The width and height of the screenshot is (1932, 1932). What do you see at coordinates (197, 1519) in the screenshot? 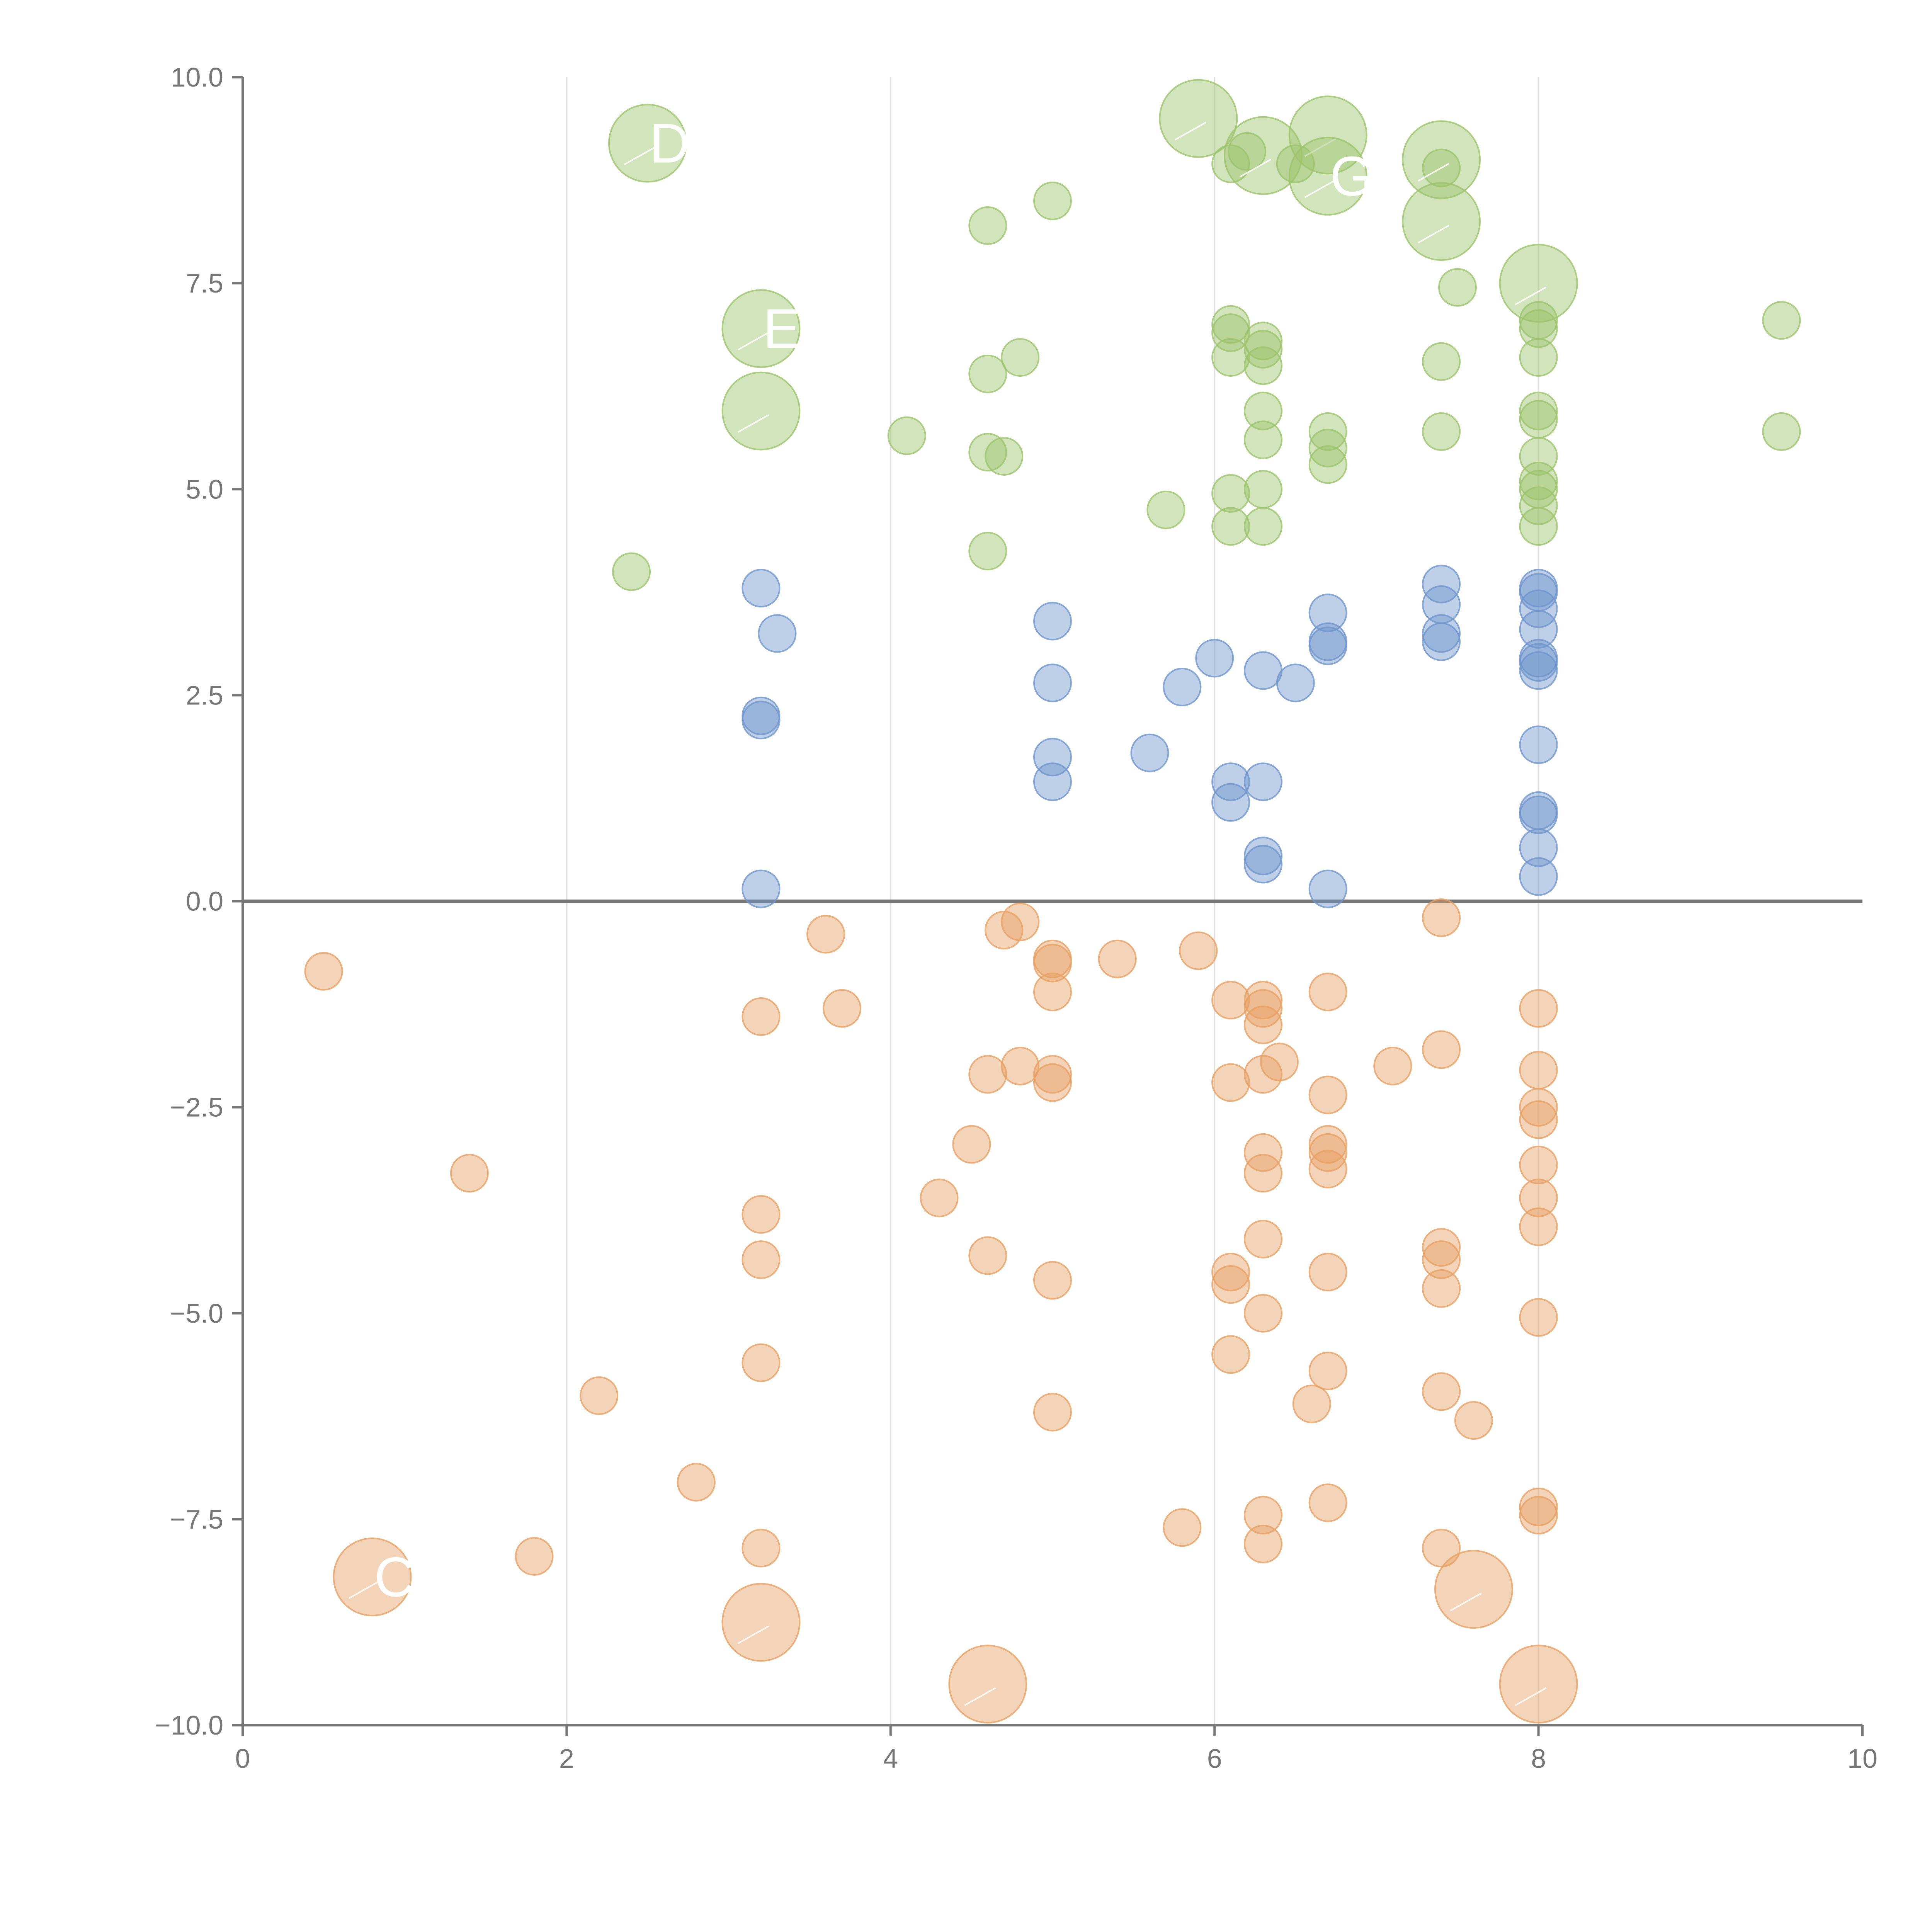
I see `y-tick-label: −7.5` at bounding box center [197, 1519].